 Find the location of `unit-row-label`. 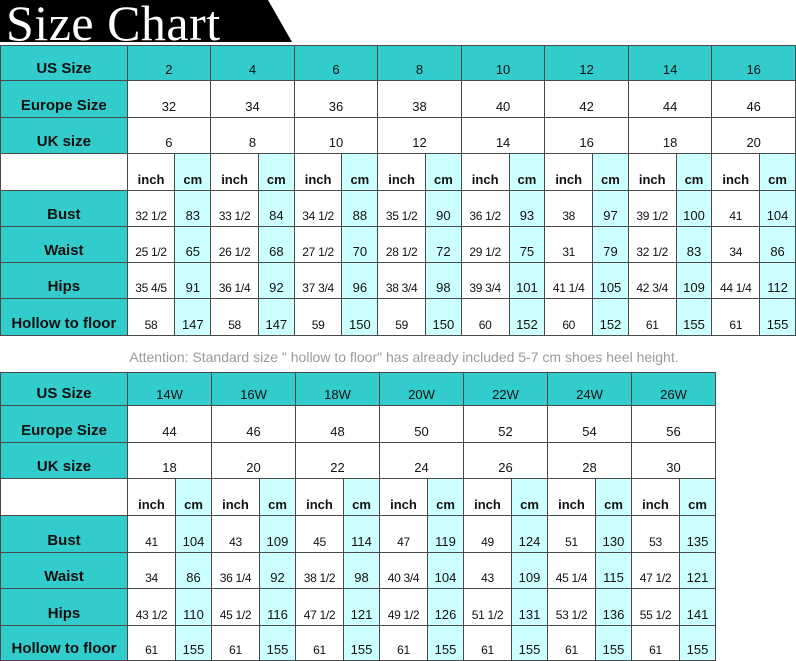

unit-row-label is located at coordinates (64, 172).